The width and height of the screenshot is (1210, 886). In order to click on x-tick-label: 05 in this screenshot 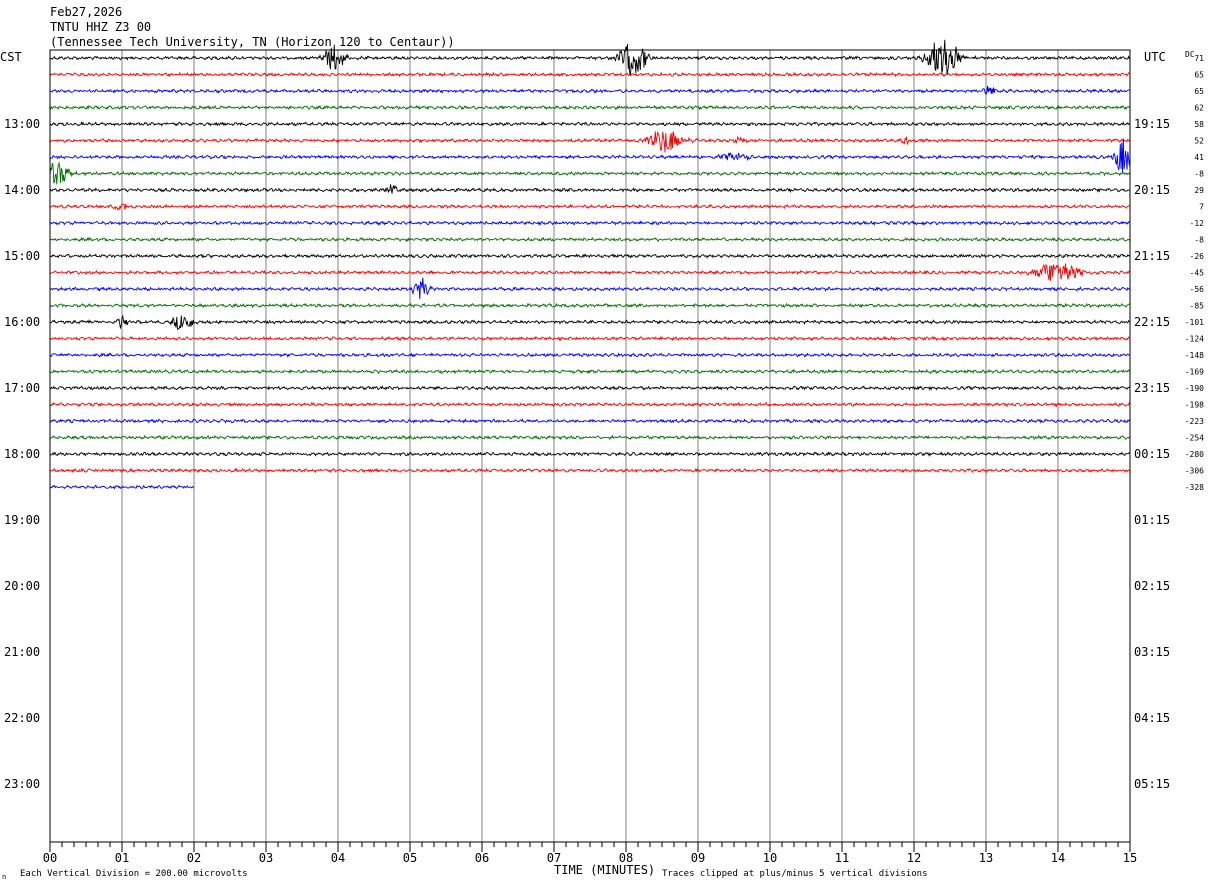, I will do `click(410, 858)`.